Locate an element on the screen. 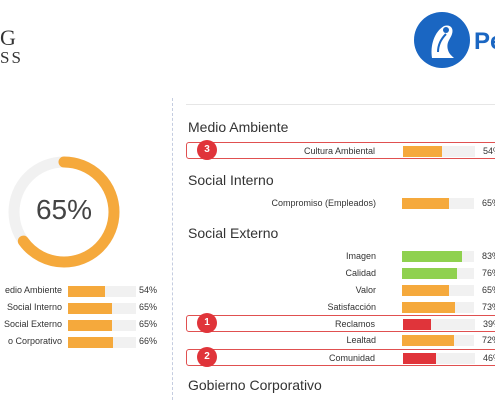 The width and height of the screenshot is (495, 400). summary-row: o Corporativo 66% is located at coordinates (85, 342).